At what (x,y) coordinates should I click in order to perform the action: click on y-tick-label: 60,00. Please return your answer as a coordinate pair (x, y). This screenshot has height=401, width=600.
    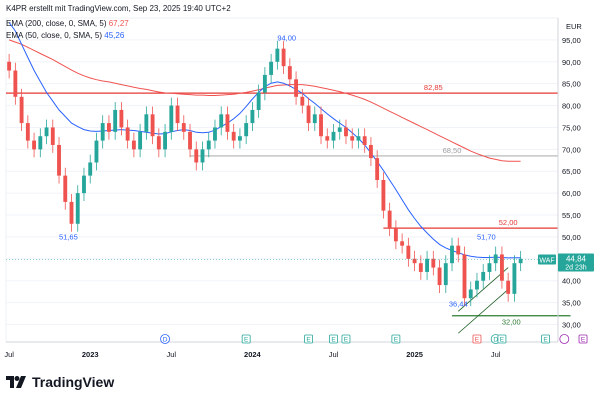
    Looking at the image, I should click on (571, 193).